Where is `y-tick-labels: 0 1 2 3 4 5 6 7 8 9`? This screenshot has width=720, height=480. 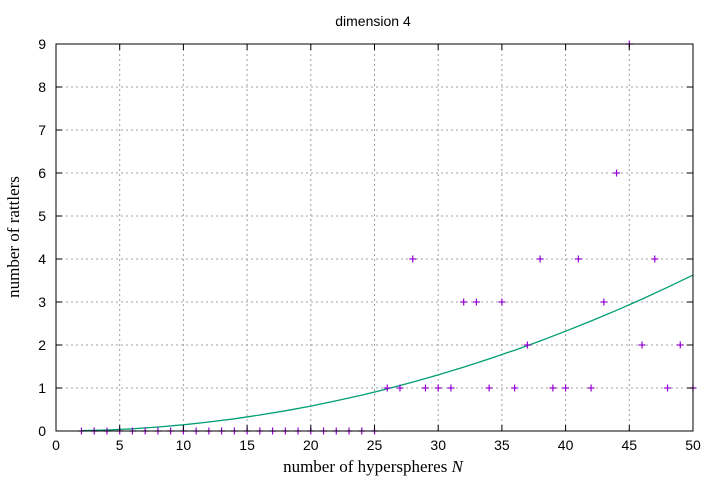 y-tick-labels: 0 1 2 3 4 5 6 7 8 9 is located at coordinates (42, 237).